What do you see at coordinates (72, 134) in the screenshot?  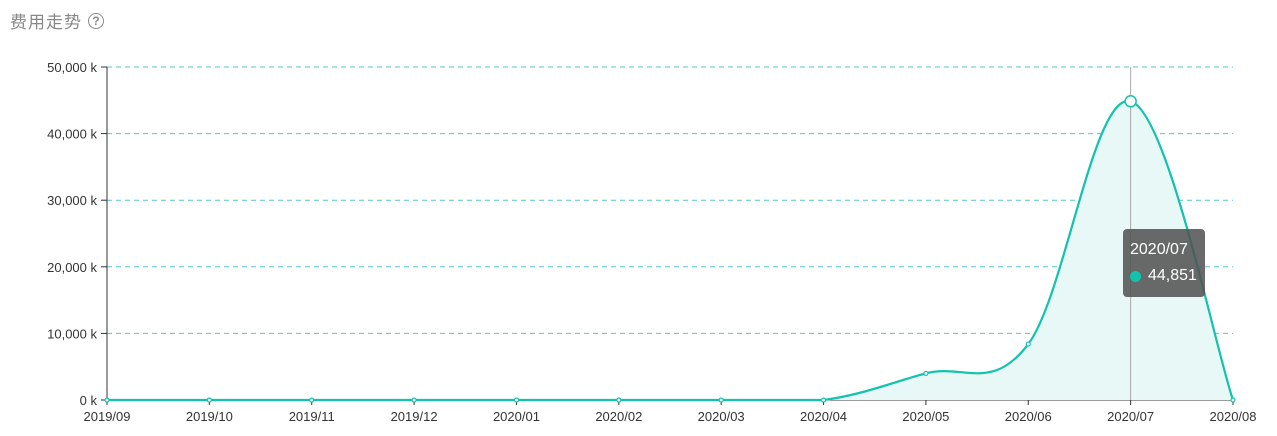 I see `y-tick-label: 40,000 k` at bounding box center [72, 134].